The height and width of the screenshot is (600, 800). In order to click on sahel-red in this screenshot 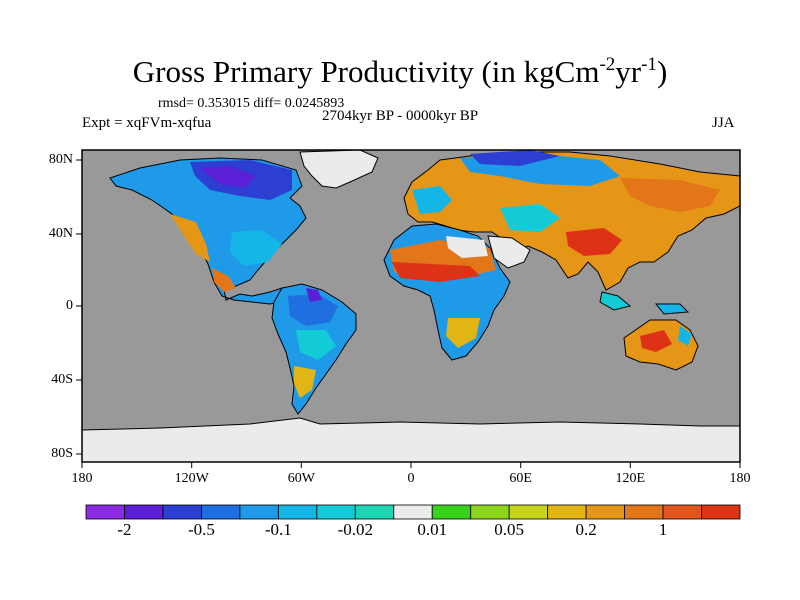, I will do `click(436, 272)`.